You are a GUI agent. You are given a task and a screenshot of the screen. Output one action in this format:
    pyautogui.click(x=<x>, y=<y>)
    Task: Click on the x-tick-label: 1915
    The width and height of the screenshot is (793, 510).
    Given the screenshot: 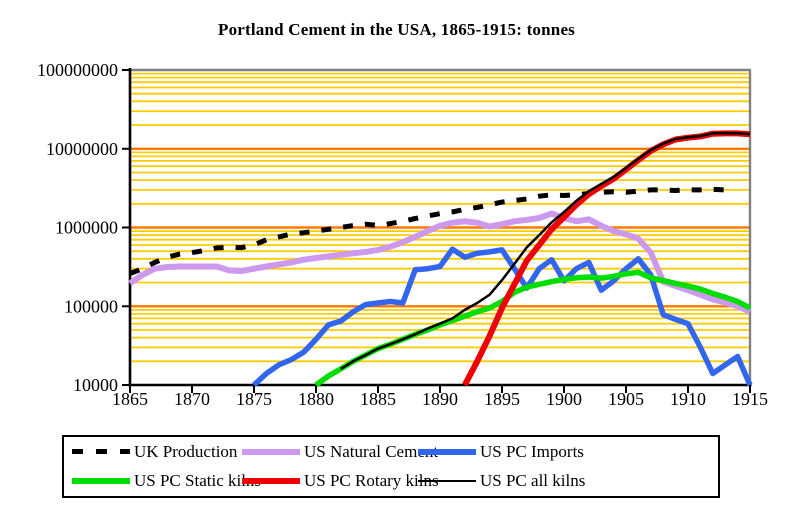 What is the action you would take?
    pyautogui.click(x=750, y=399)
    